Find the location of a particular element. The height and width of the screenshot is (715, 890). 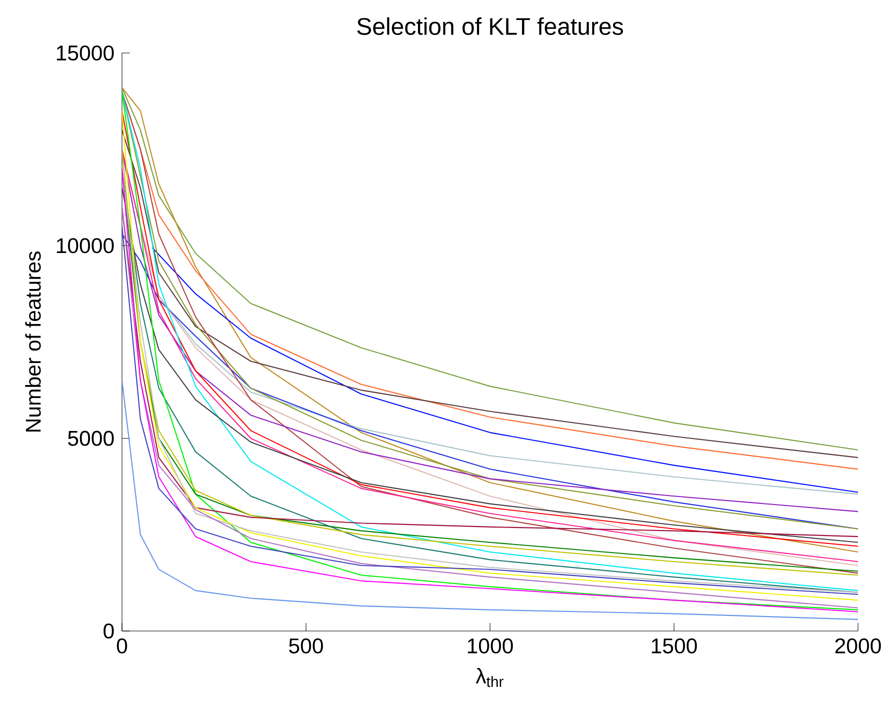

y-tick-label: 15000 is located at coordinates (85, 53).